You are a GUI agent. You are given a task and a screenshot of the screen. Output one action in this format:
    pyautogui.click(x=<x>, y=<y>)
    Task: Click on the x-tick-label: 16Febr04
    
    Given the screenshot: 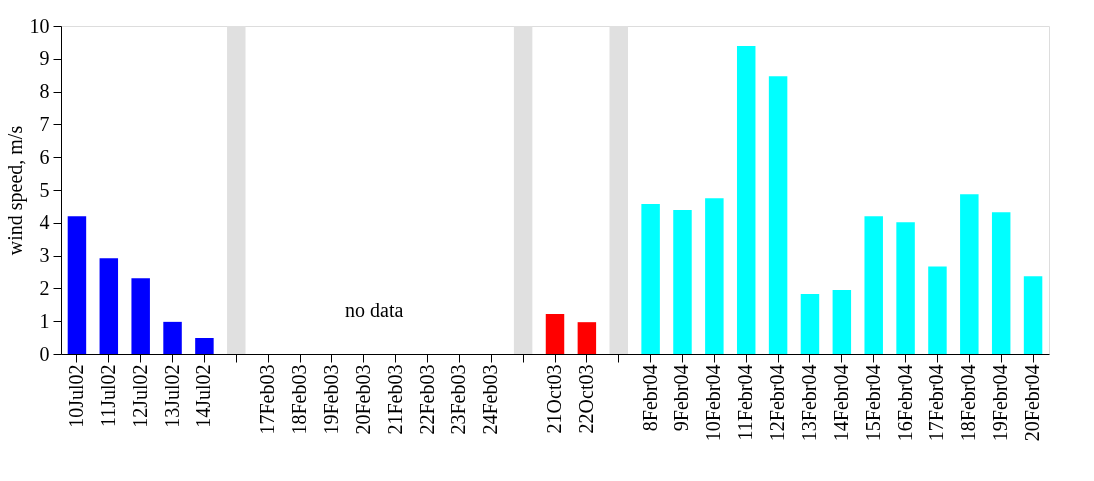 What is the action you would take?
    pyautogui.click(x=904, y=403)
    